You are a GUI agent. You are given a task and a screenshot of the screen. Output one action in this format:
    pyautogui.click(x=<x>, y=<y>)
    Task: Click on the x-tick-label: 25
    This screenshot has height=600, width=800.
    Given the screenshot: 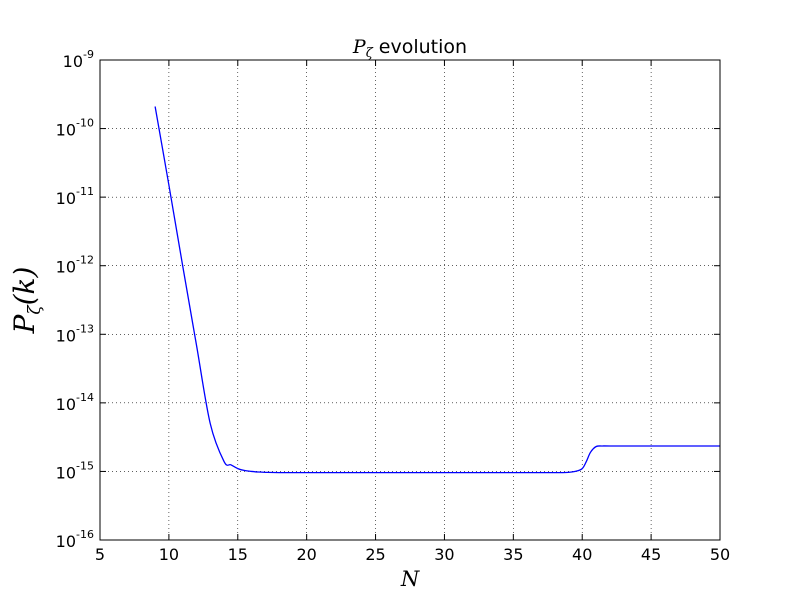 What is the action you would take?
    pyautogui.click(x=375, y=554)
    